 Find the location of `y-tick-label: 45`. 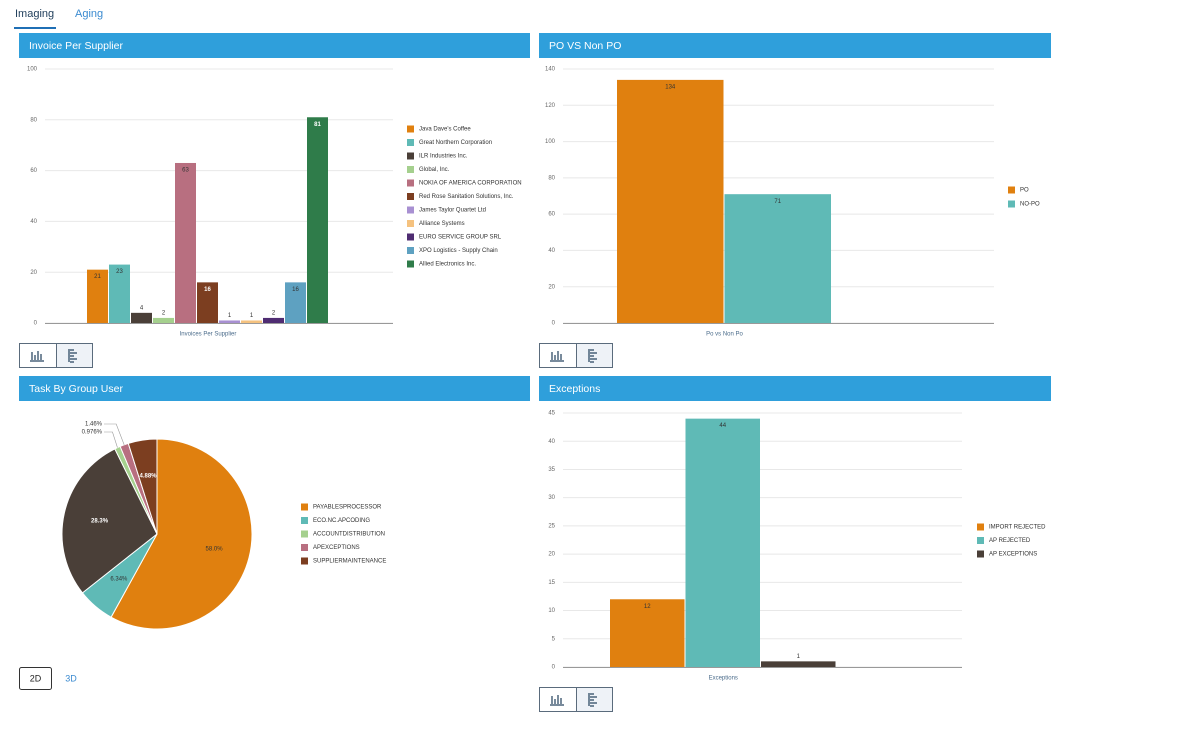

y-tick-label: 45 is located at coordinates (551, 414).